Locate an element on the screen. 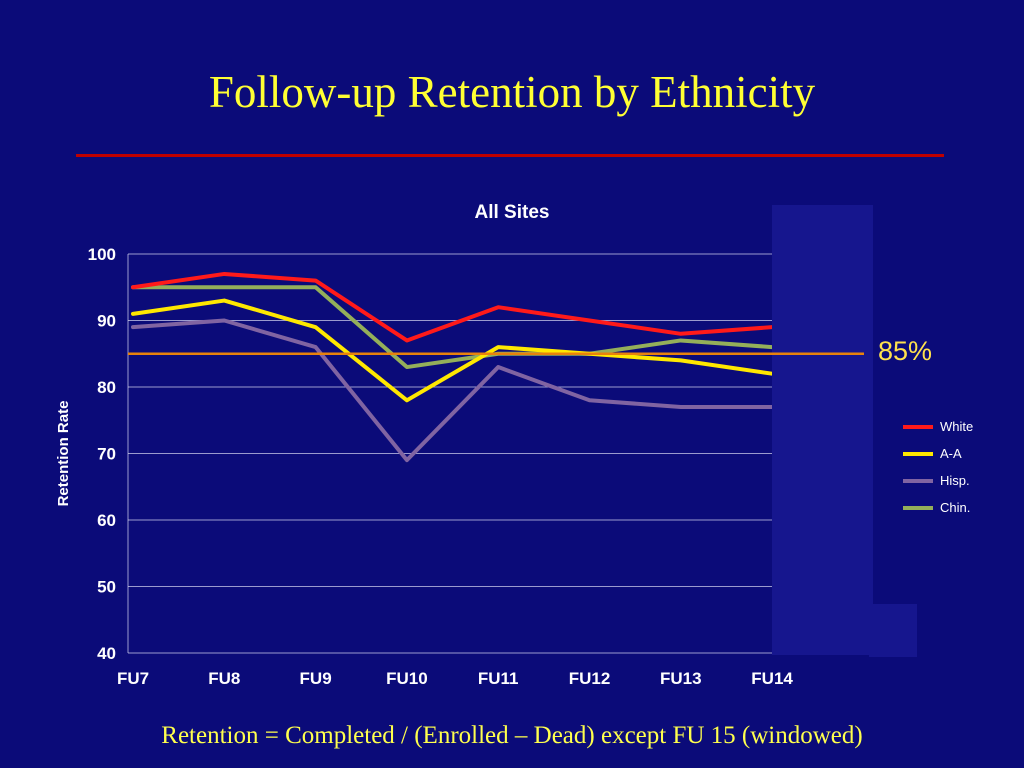 The width and height of the screenshot is (1024, 768). legend-item-hisp: Hisp. is located at coordinates (938, 480).